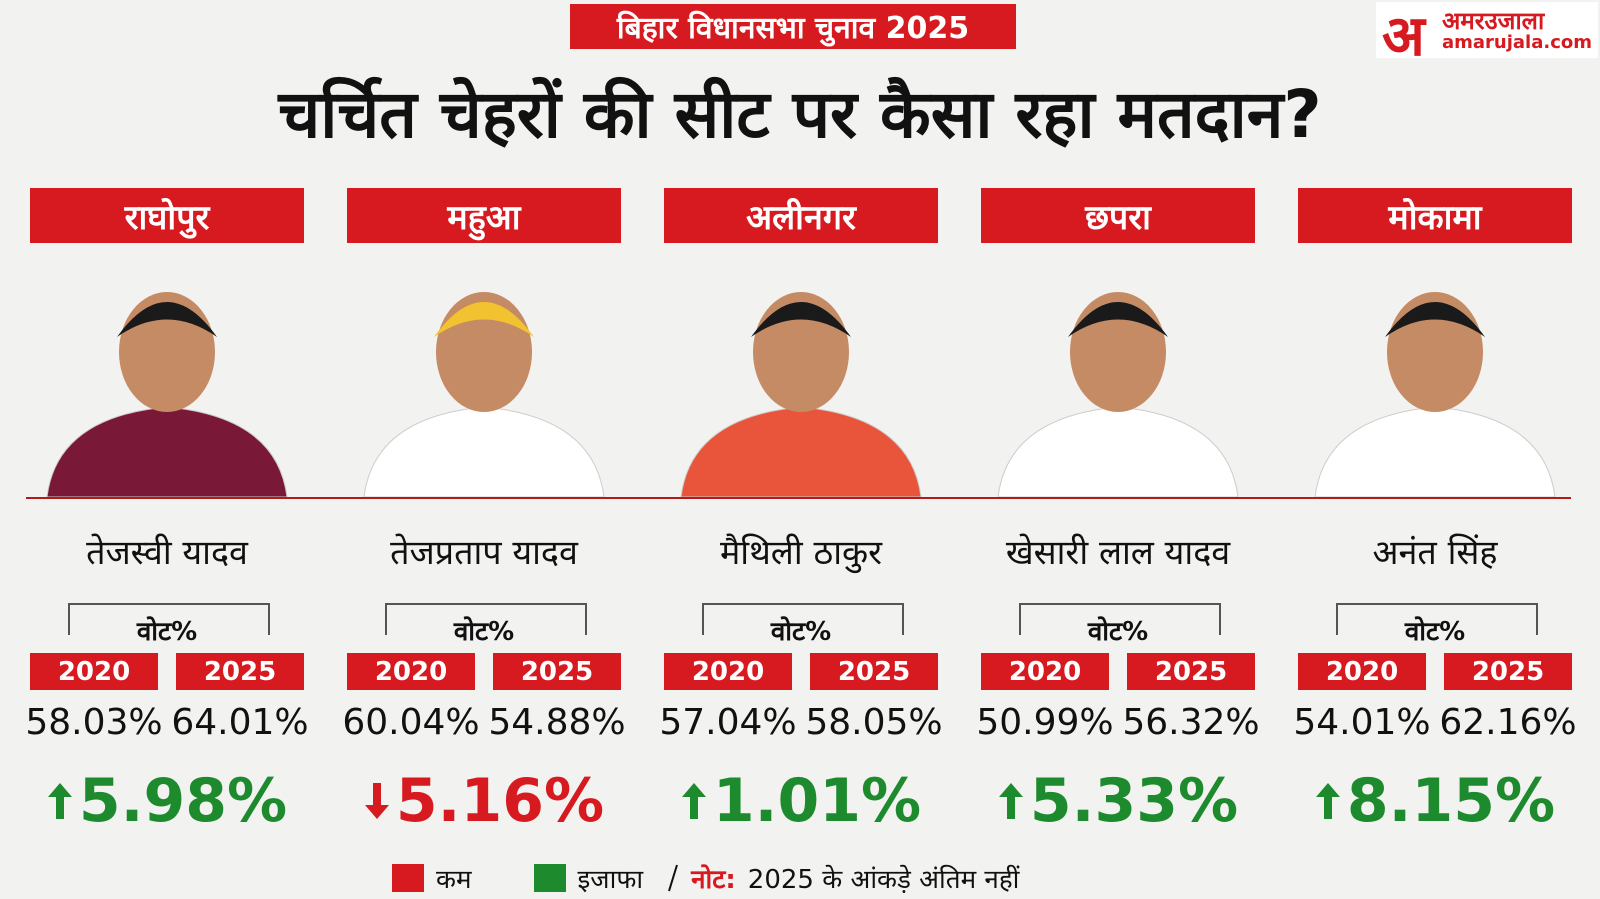  I want to click on change: 5.16%, so click(484, 801).